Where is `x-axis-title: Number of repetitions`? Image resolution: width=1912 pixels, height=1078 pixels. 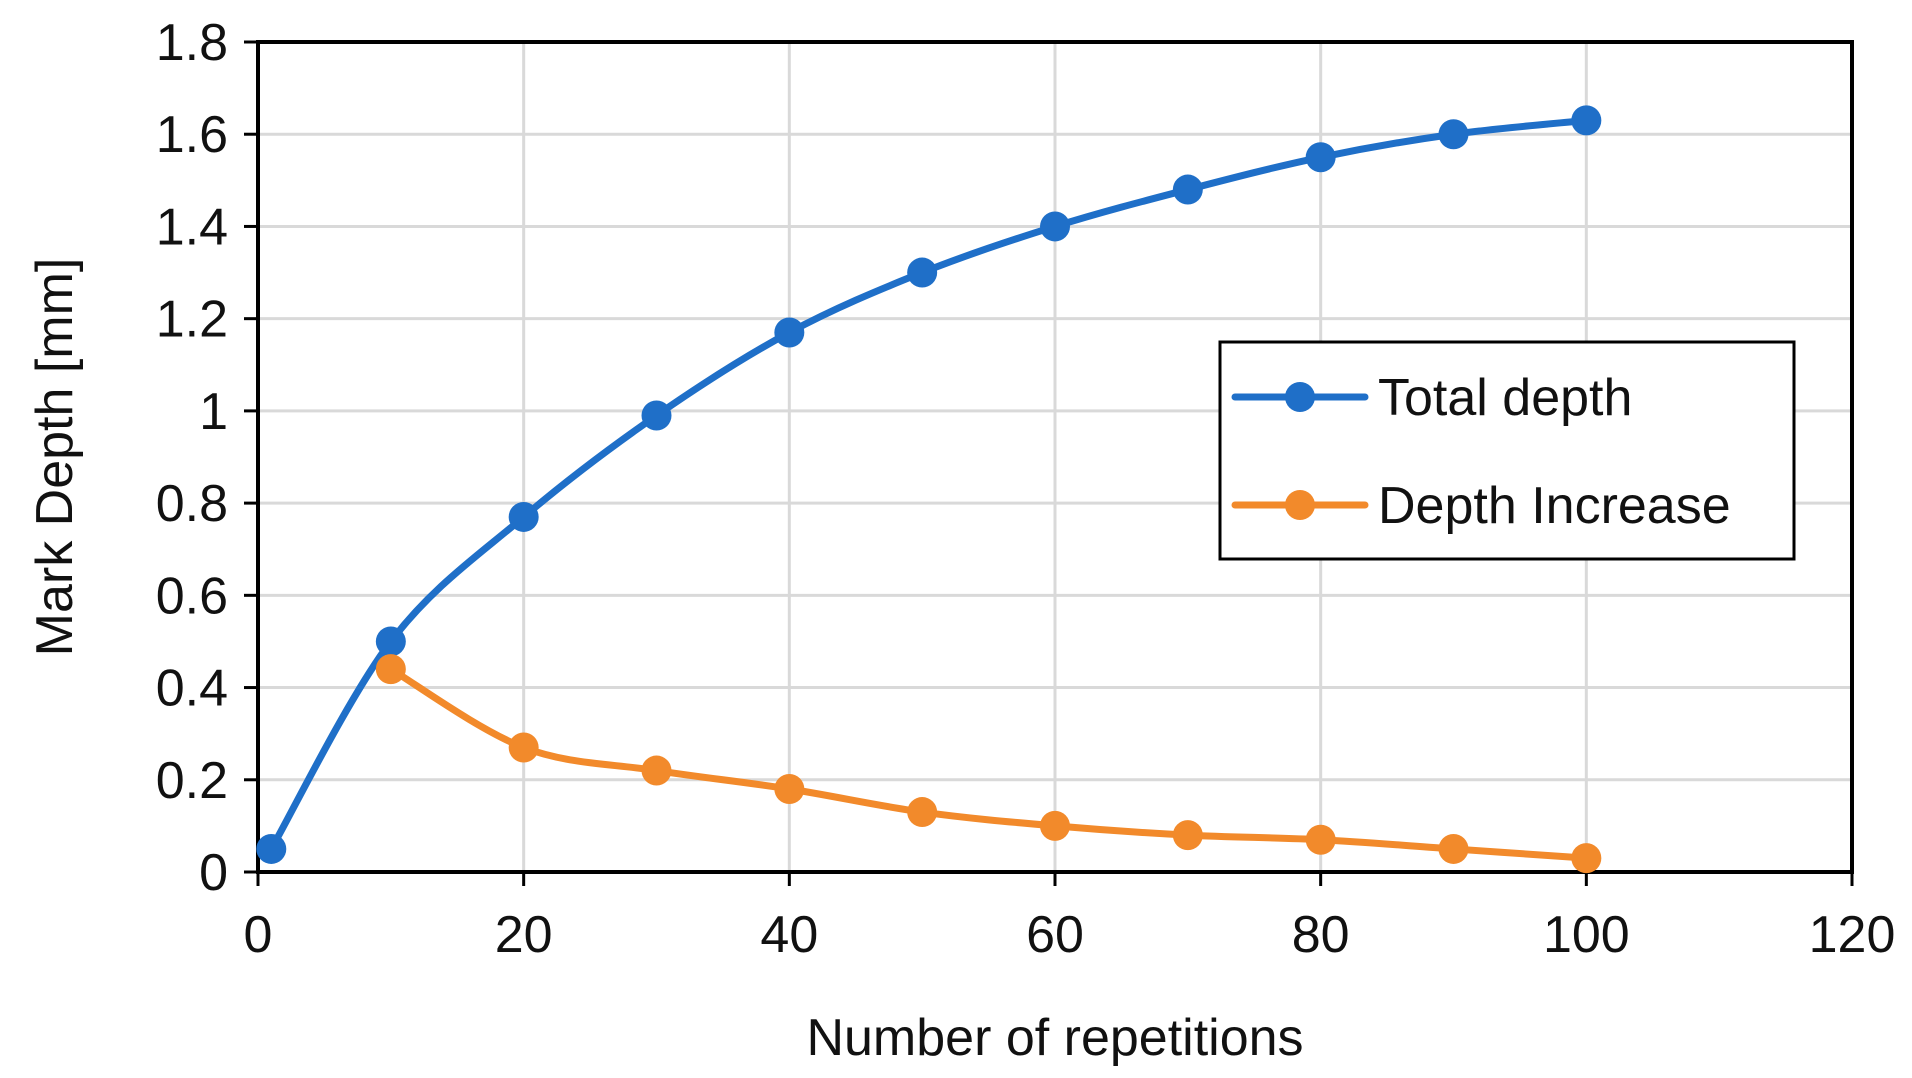
x-axis-title: Number of repetitions is located at coordinates (1054, 1038).